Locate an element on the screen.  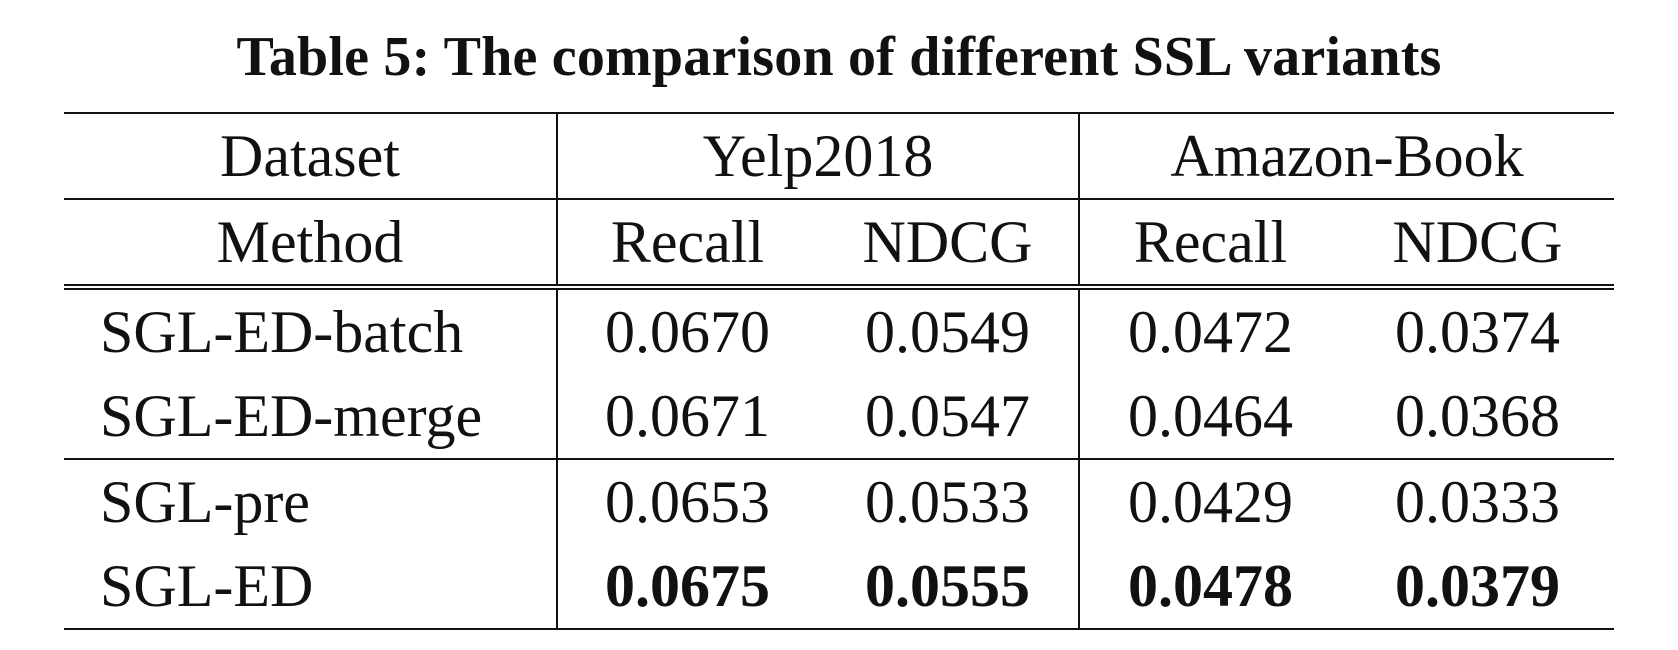
cell-value: 0.0429 is located at coordinates (1210, 501).